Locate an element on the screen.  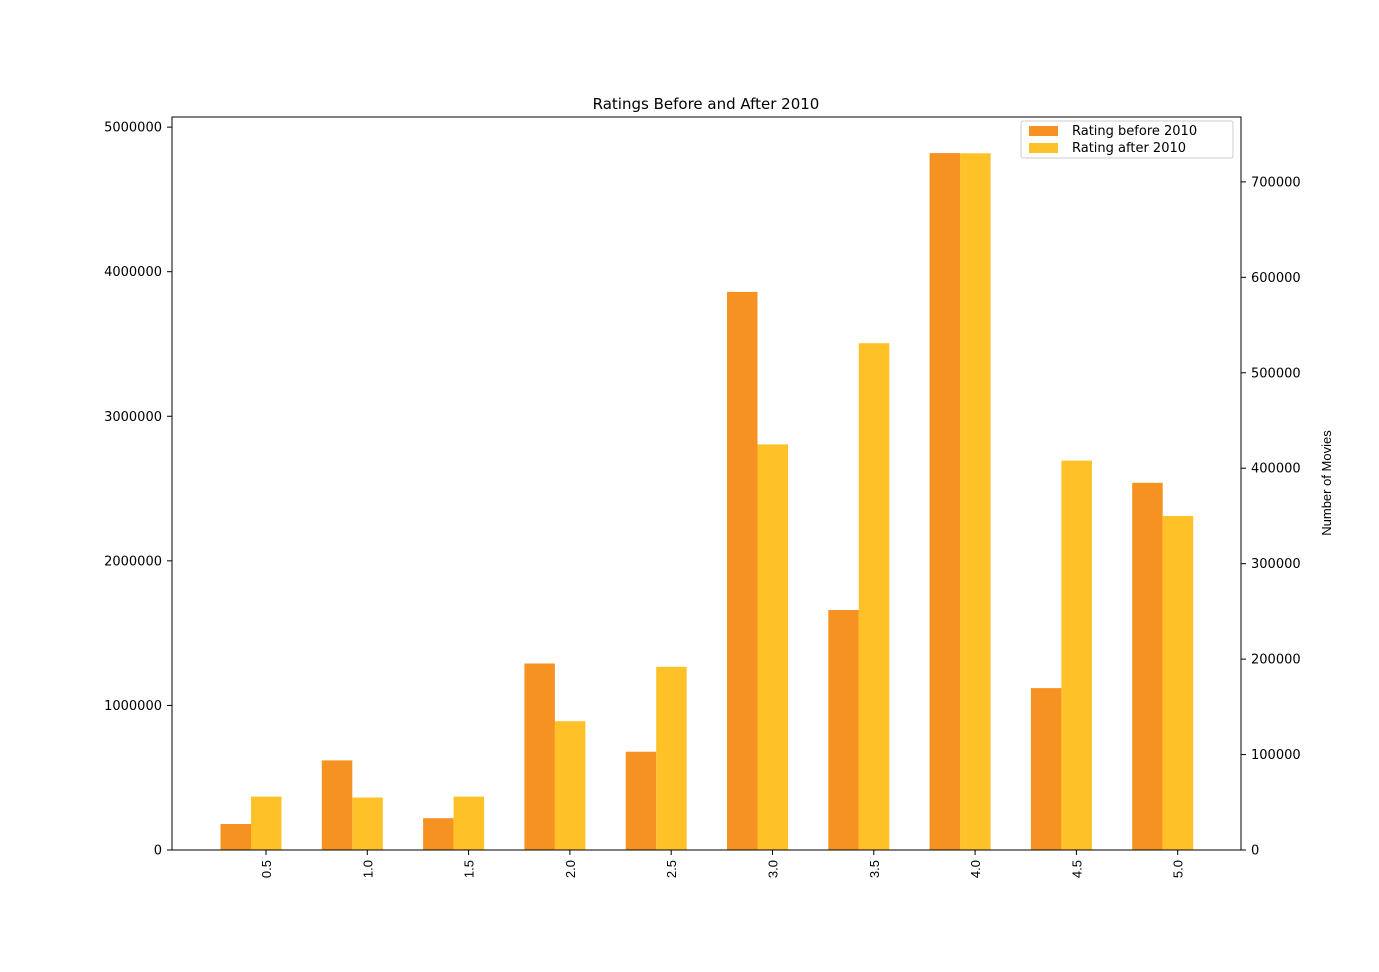
bar-before-2010-1.0 is located at coordinates (337, 805).